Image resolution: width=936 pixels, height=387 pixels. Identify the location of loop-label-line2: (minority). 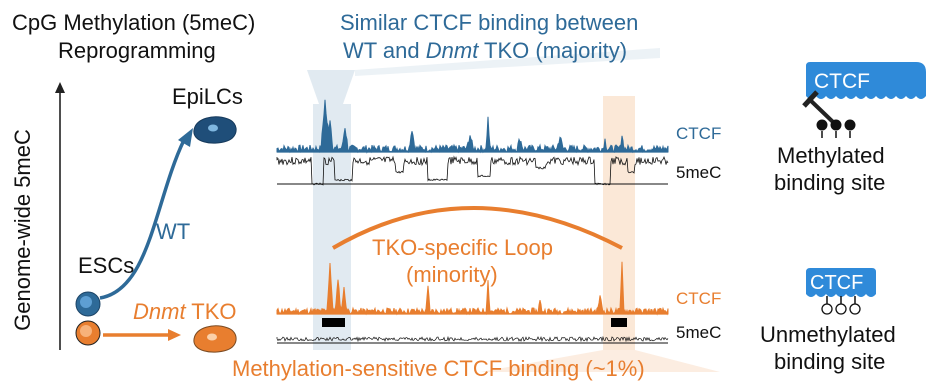
(452, 274).